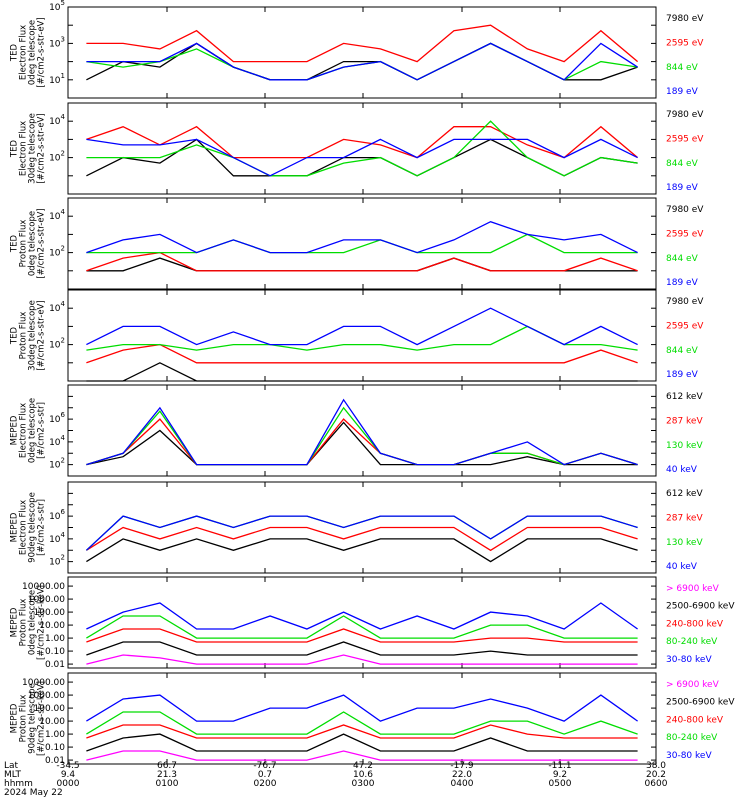 This screenshot has height=804, width=750. I want to click on y-axis-label: 30deg telescope, so click(33, 335).